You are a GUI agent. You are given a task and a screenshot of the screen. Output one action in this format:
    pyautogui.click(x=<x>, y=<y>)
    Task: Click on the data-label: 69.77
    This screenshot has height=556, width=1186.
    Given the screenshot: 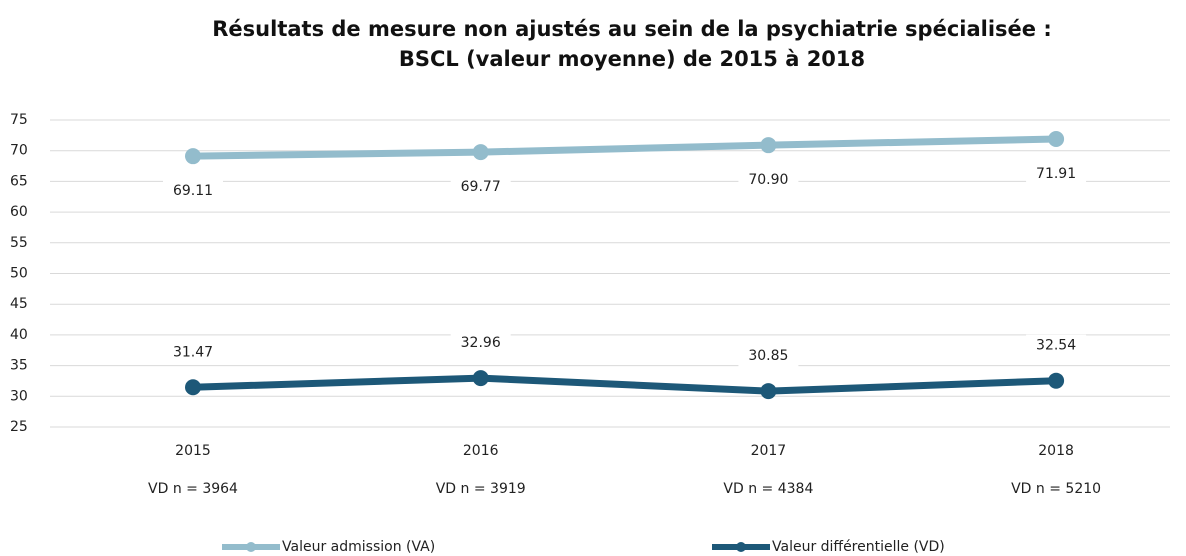 What is the action you would take?
    pyautogui.click(x=481, y=187)
    